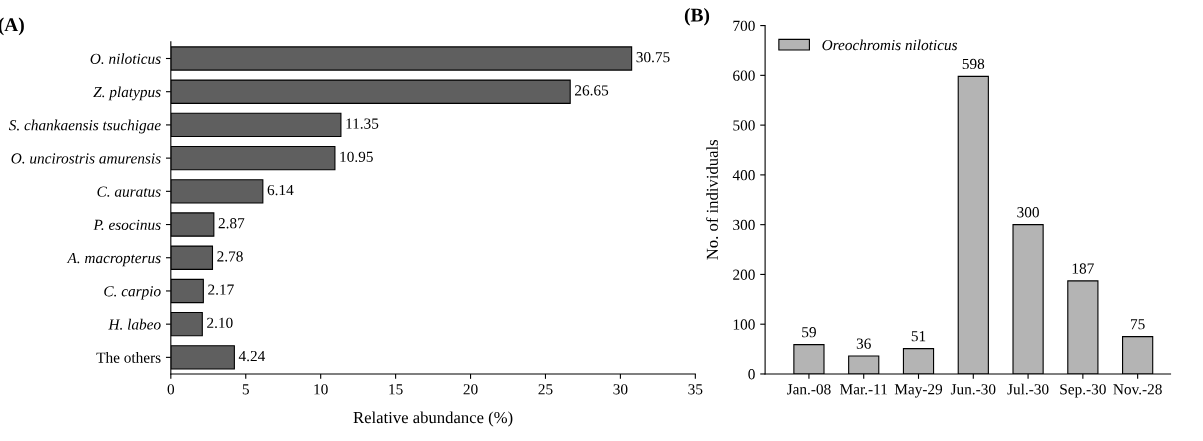 This screenshot has height=441, width=1203. I want to click on x-tick-label: 35, so click(695, 389).